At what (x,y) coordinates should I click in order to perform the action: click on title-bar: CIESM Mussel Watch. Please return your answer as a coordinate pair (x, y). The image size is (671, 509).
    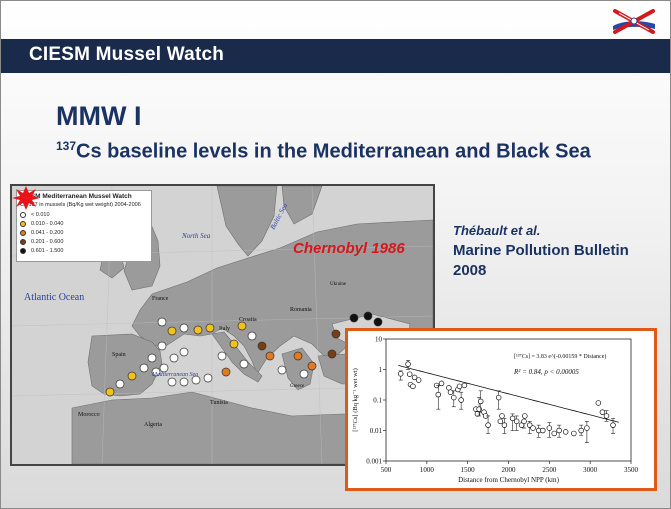
    Looking at the image, I should click on (335, 56).